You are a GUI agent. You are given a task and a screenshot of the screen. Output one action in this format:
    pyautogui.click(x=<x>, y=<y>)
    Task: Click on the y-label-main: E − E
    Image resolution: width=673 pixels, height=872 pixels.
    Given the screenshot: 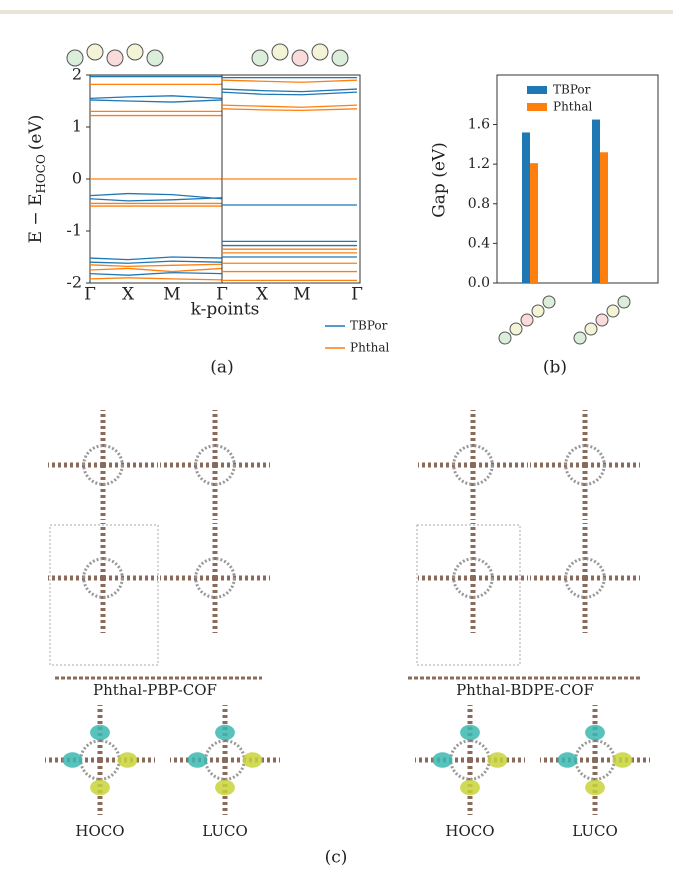 What is the action you would take?
    pyautogui.click(x=36, y=219)
    